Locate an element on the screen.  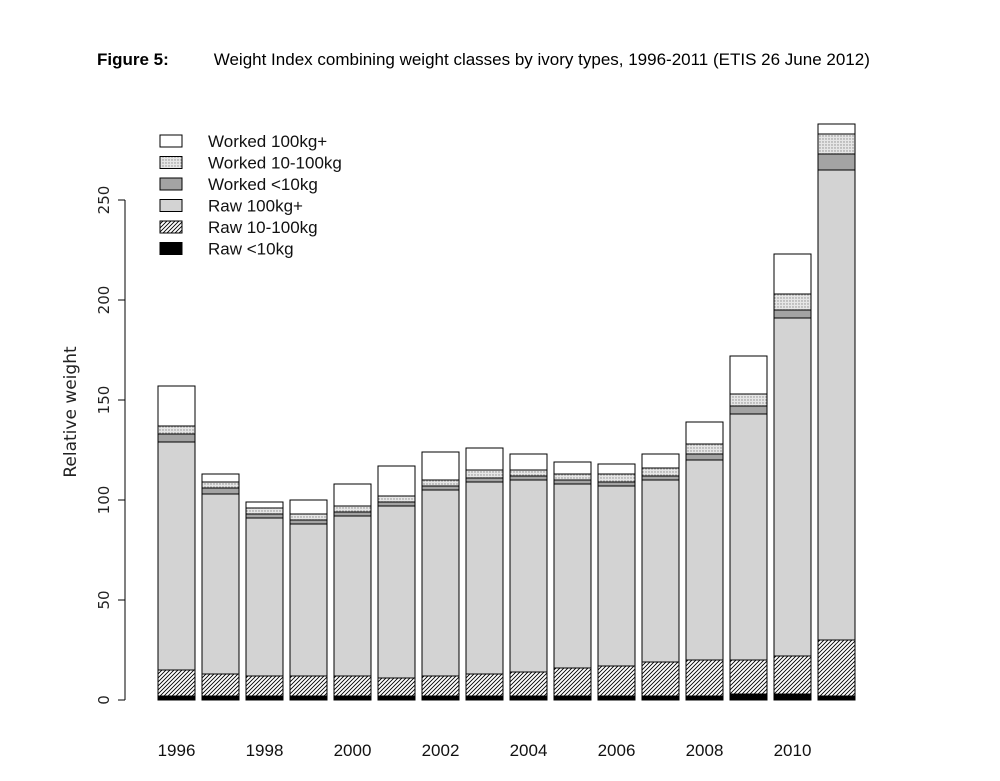
legend-label: Raw 100kg+ is located at coordinates (255, 206).